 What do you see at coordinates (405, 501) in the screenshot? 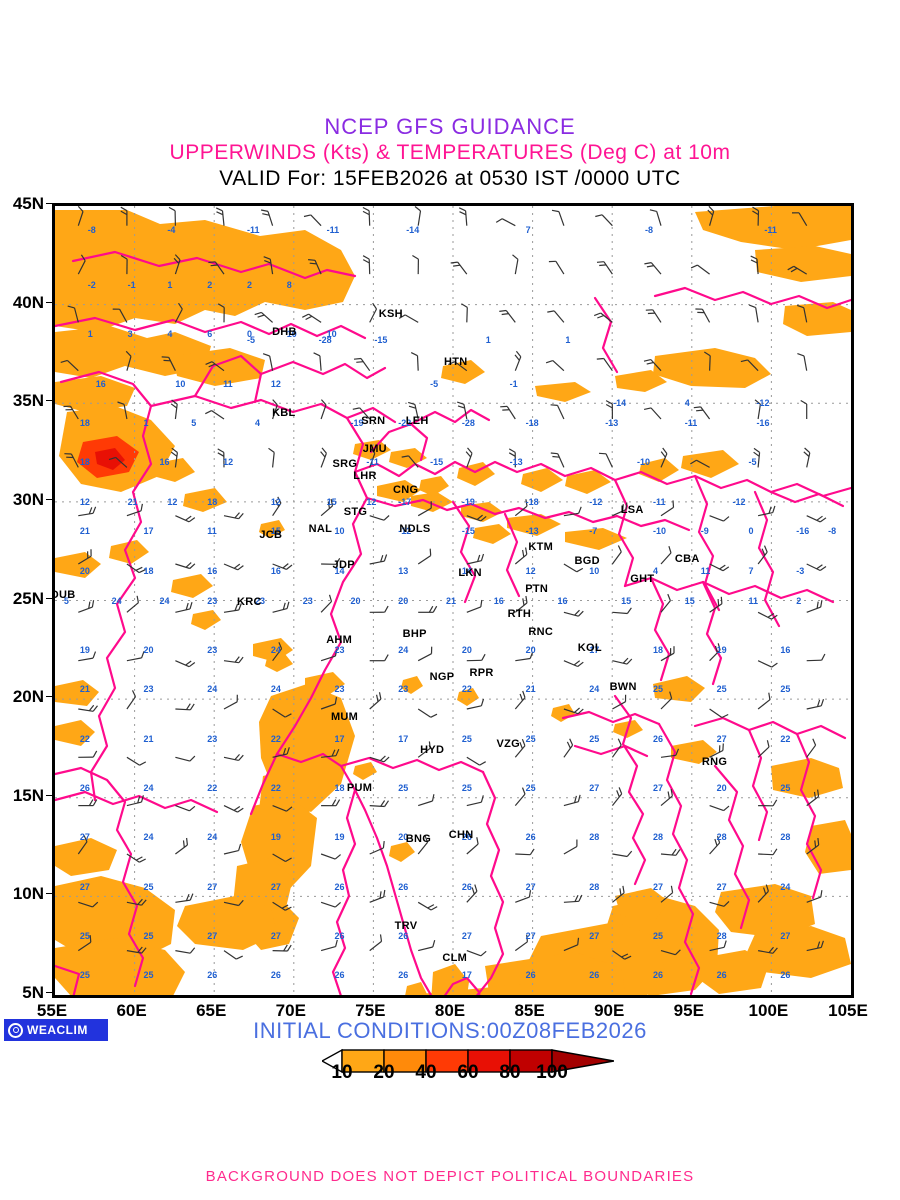
I see `temperature-value: -17` at bounding box center [405, 501].